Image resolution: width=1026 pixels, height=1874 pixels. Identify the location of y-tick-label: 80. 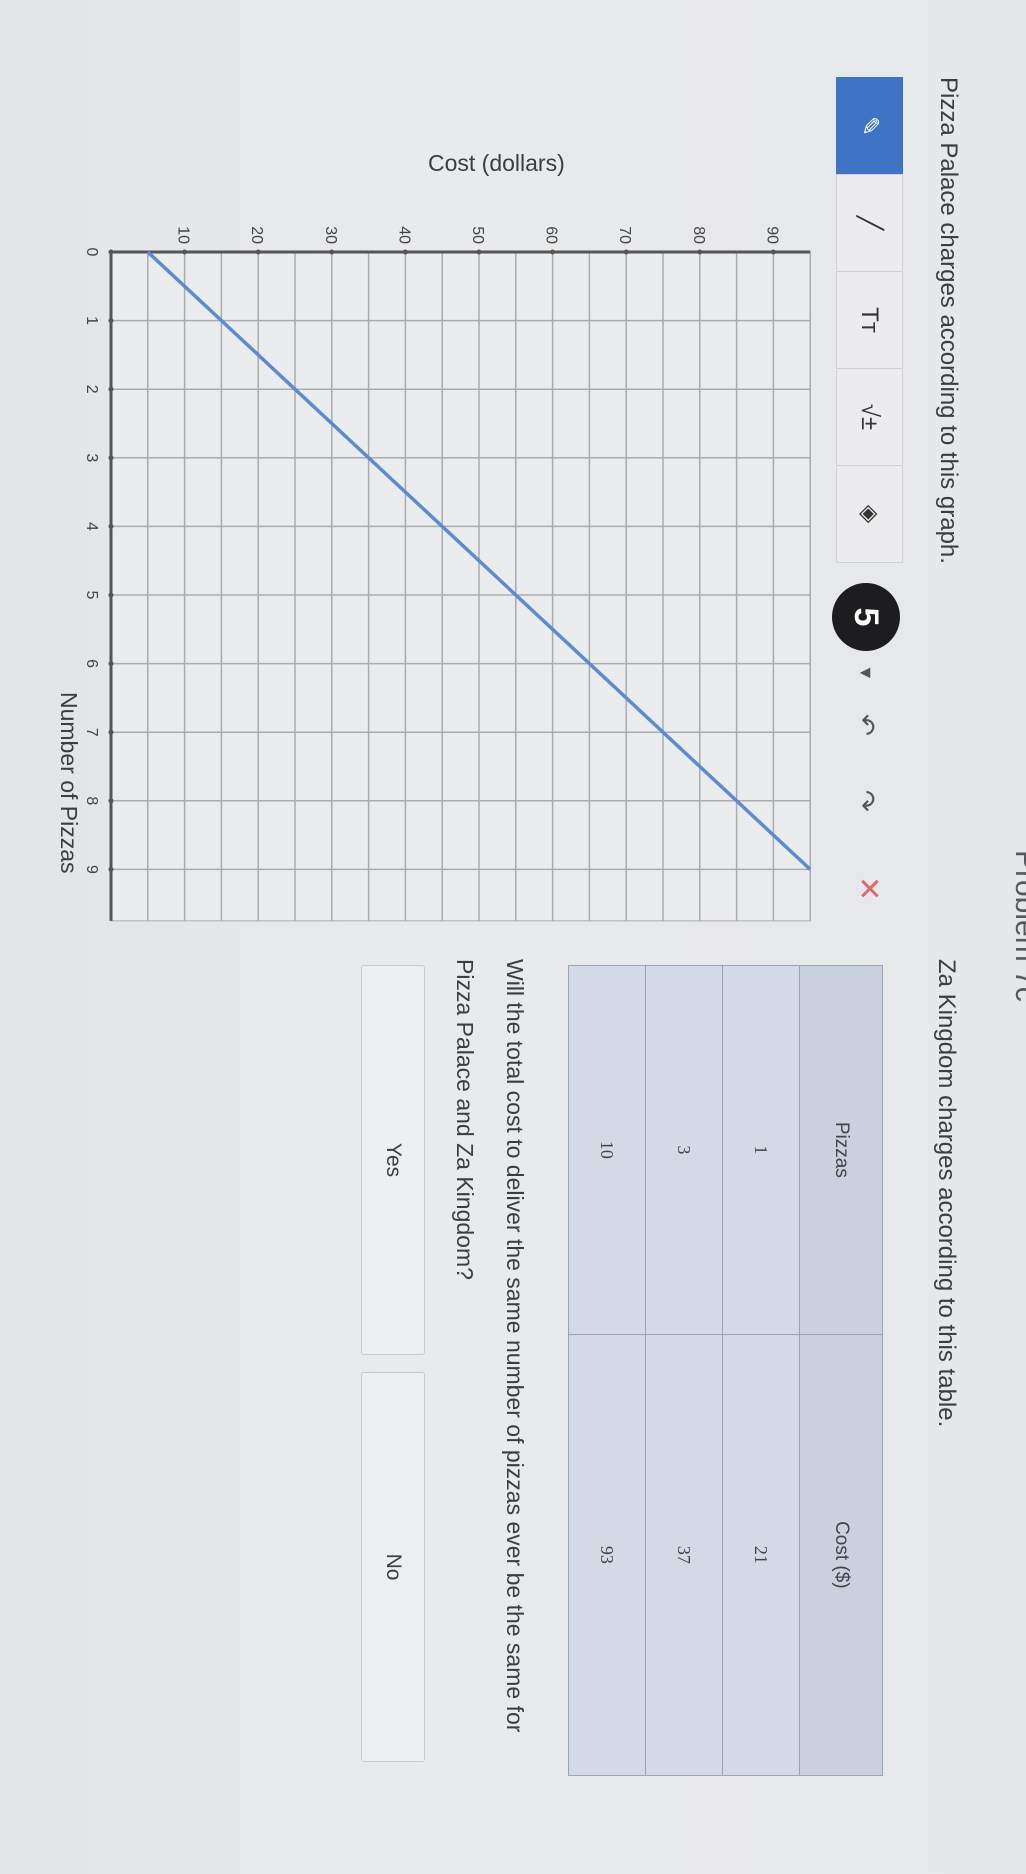
(698, 235).